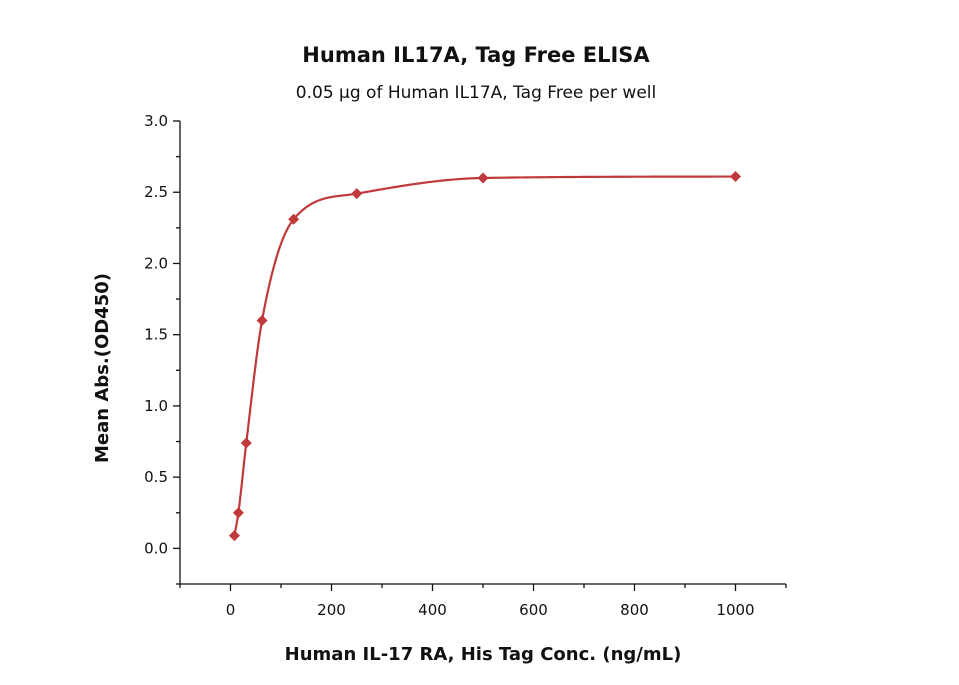 The width and height of the screenshot is (959, 685). I want to click on x-tick-label: 800, so click(634, 610).